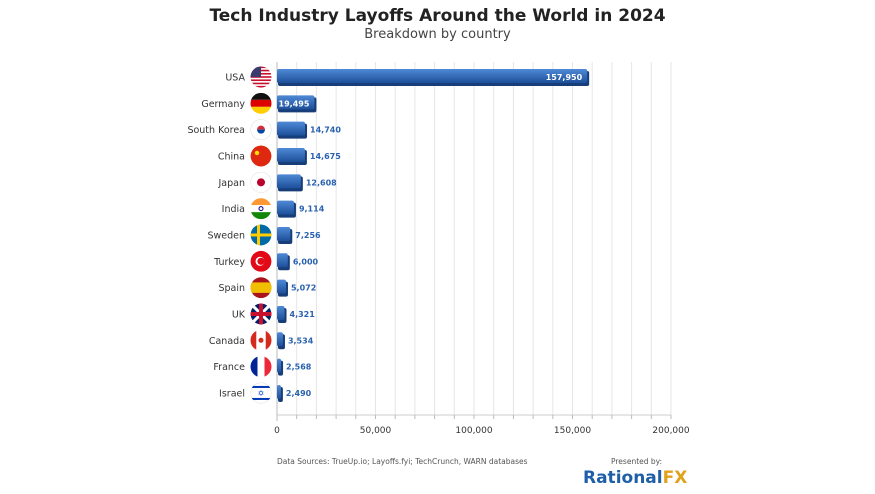 This screenshot has height=494, width=875. Describe the element at coordinates (473, 431) in the screenshot. I see `x-tick-label: 100,000` at that location.